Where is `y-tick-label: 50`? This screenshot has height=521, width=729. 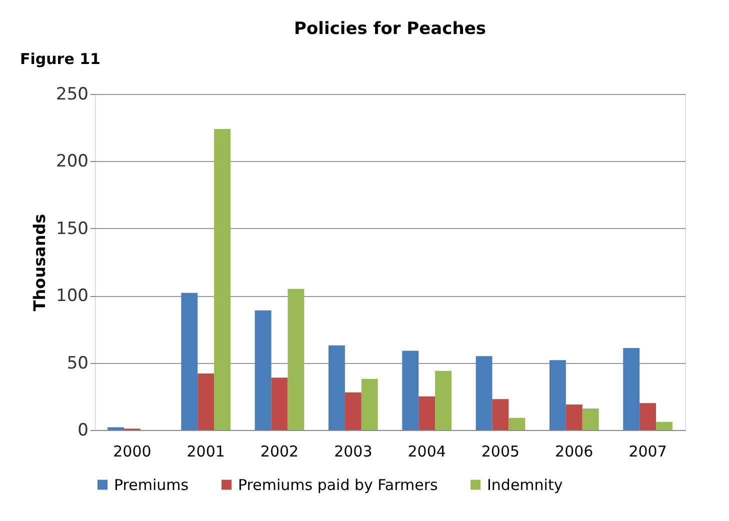 y-tick-label: 50 is located at coordinates (77, 363).